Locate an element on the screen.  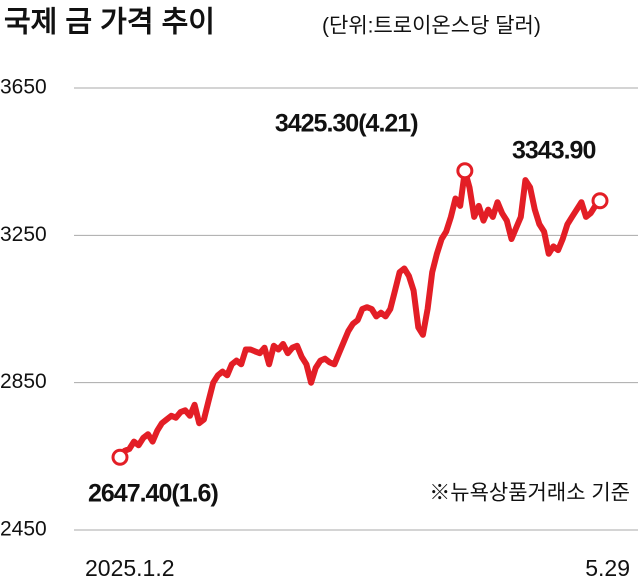
y-tick-label: 2450 is located at coordinates (23, 529).